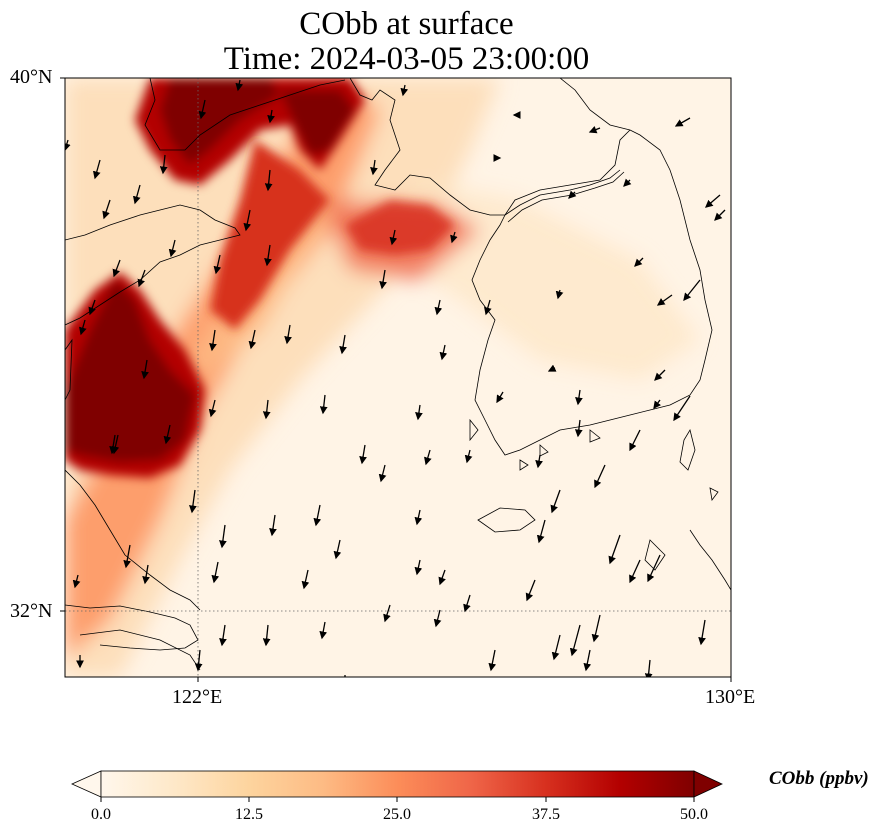 The width and height of the screenshot is (887, 836). What do you see at coordinates (31, 77) in the screenshot?
I see `lat-label-40n: 40°N` at bounding box center [31, 77].